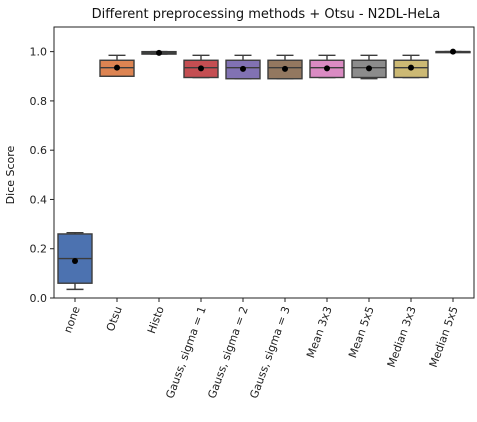  What do you see at coordinates (185, 353) in the screenshot?
I see `x-tick-label: Gauss, sigma = 1` at bounding box center [185, 353].